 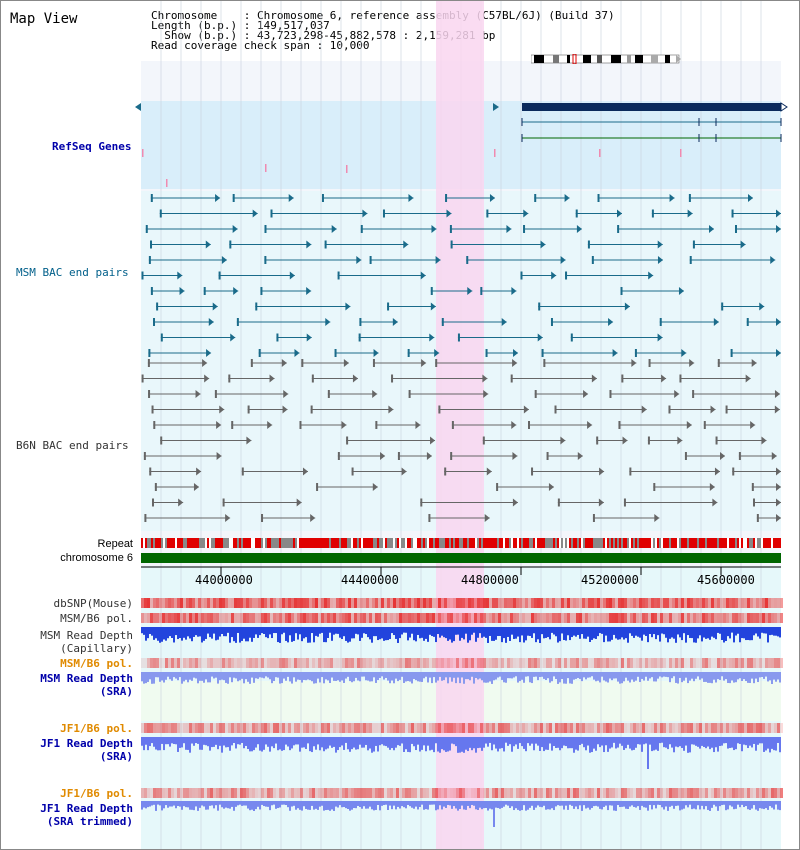 I want to click on track-label-jf1-b6-pol-1: JF1/B6 pol., so click(x=96, y=728).